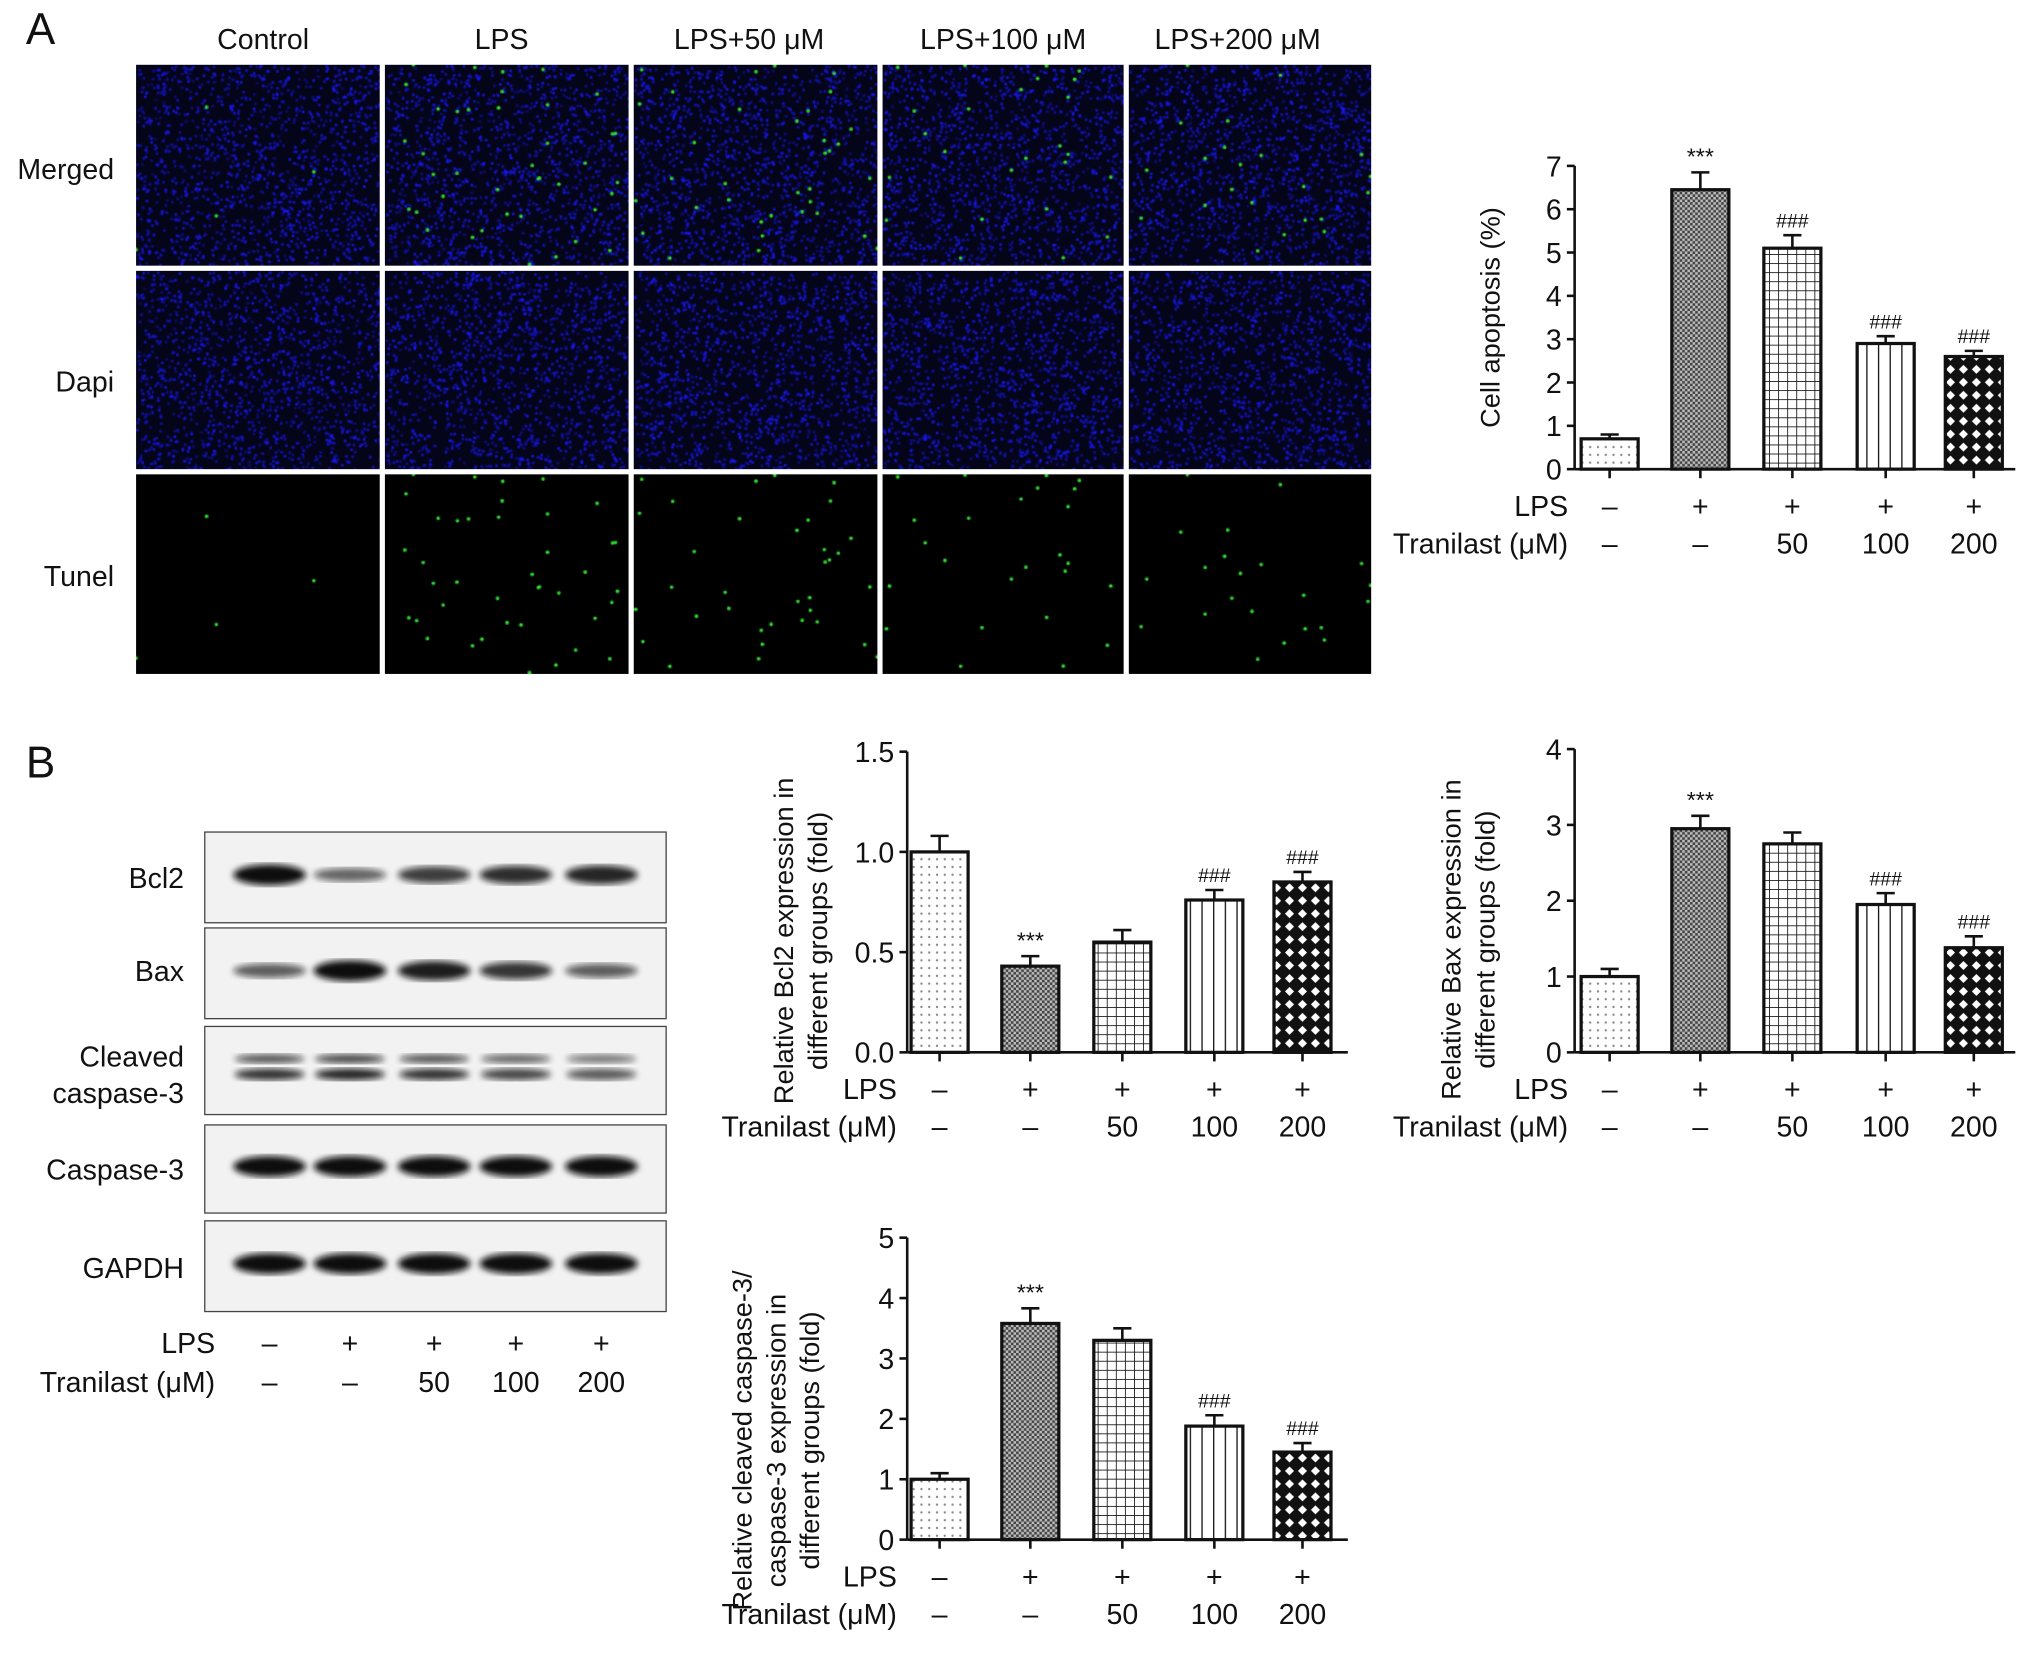 The image size is (2032, 1656). Describe the element at coordinates (435, 1072) in the screenshot. I see `western-blot` at that location.